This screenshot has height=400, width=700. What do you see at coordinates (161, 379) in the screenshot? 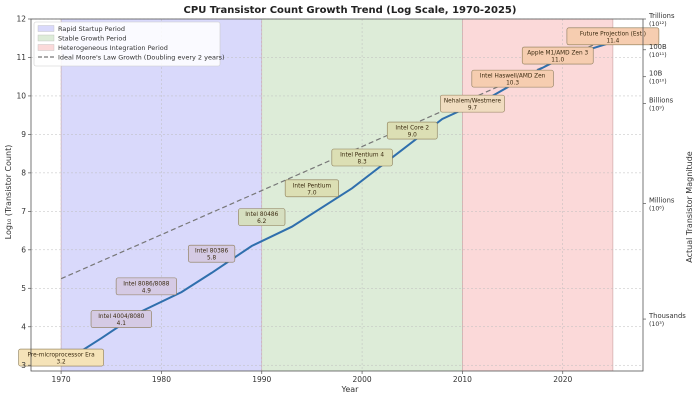
I see `x-tick-label-1: 1980` at bounding box center [161, 379].